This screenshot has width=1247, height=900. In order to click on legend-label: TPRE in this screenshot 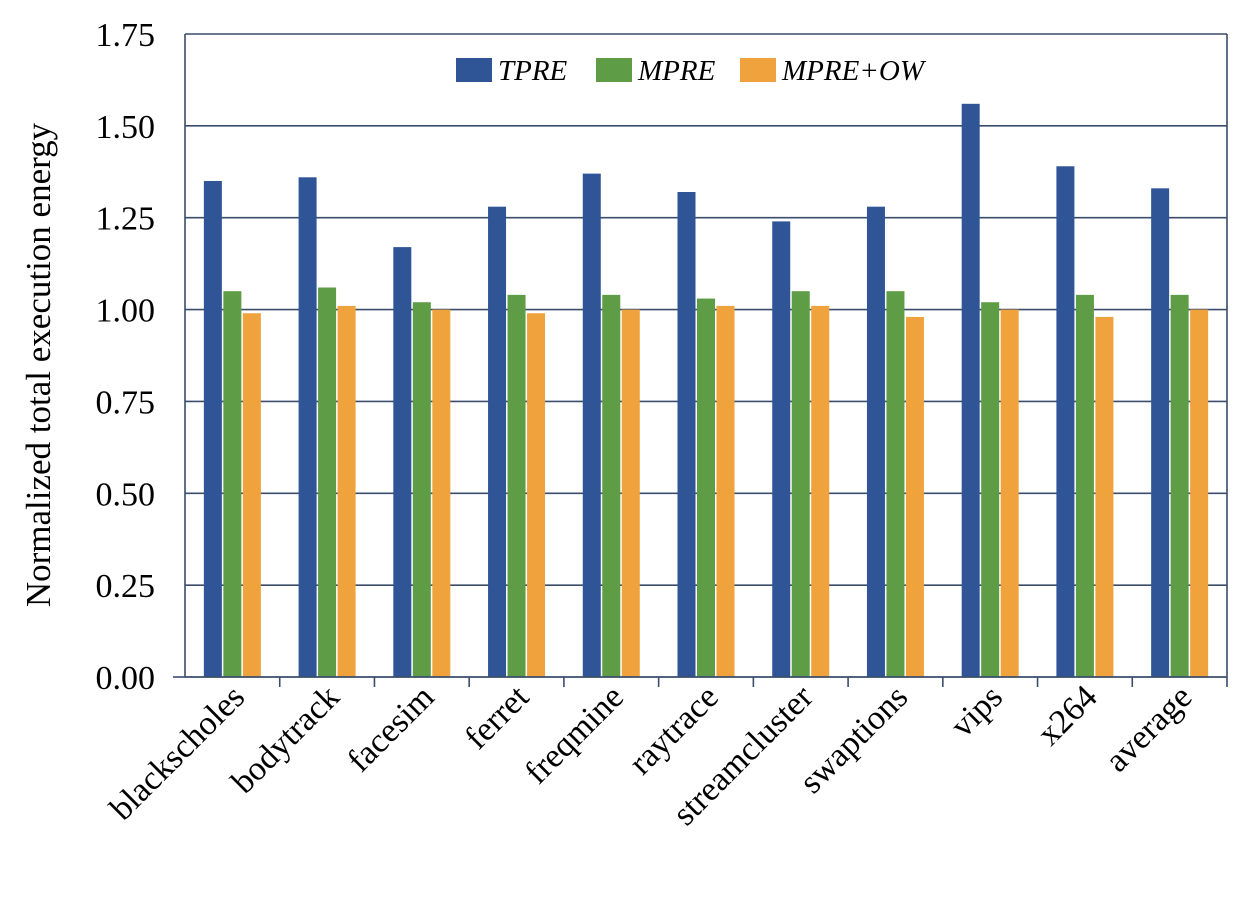, I will do `click(533, 71)`.